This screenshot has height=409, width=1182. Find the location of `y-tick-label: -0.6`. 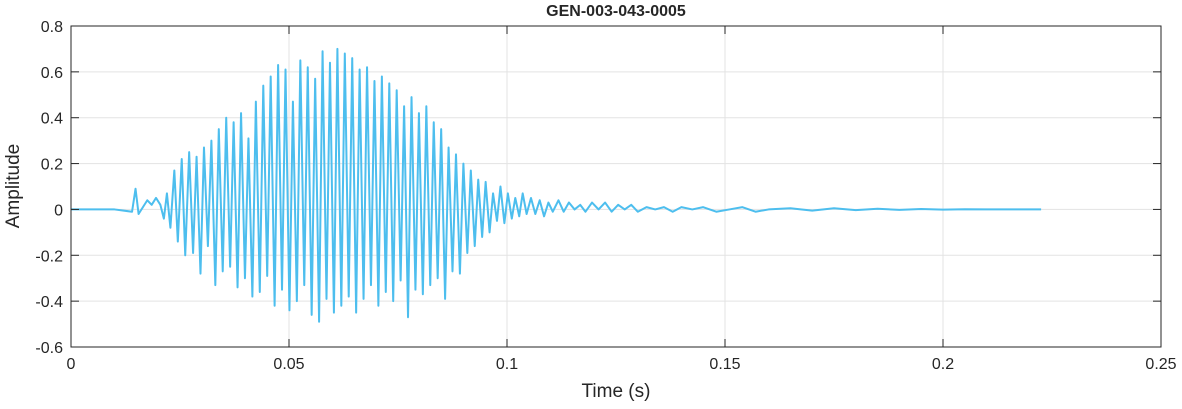

y-tick-label: -0.6 is located at coordinates (49, 348).